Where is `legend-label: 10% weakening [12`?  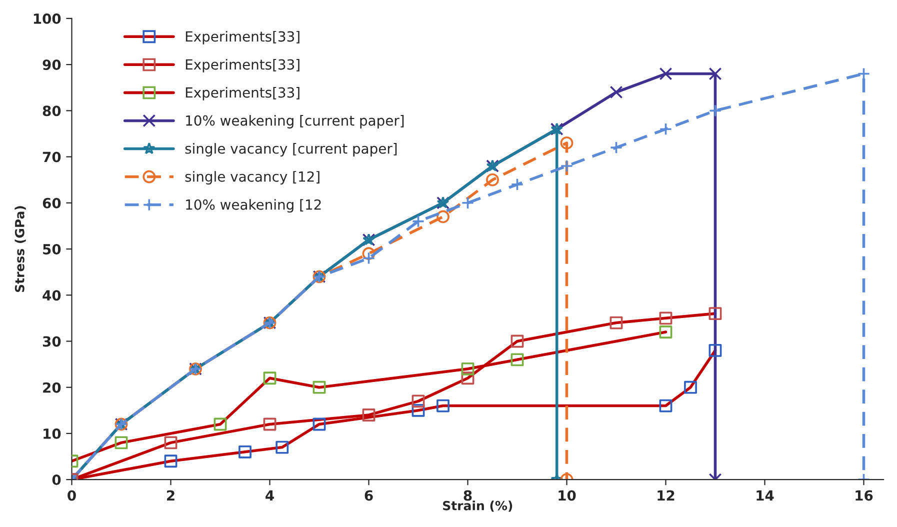 legend-label: 10% weakening [12 is located at coordinates (253, 206).